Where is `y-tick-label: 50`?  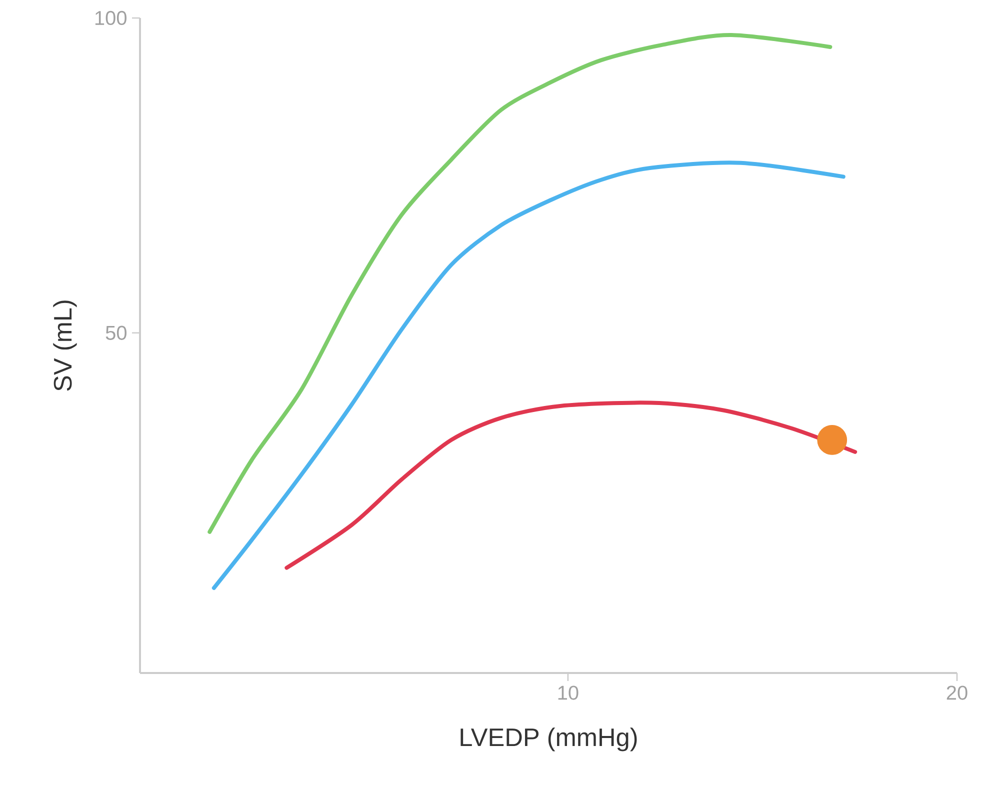
y-tick-label: 50 is located at coordinates (116, 333).